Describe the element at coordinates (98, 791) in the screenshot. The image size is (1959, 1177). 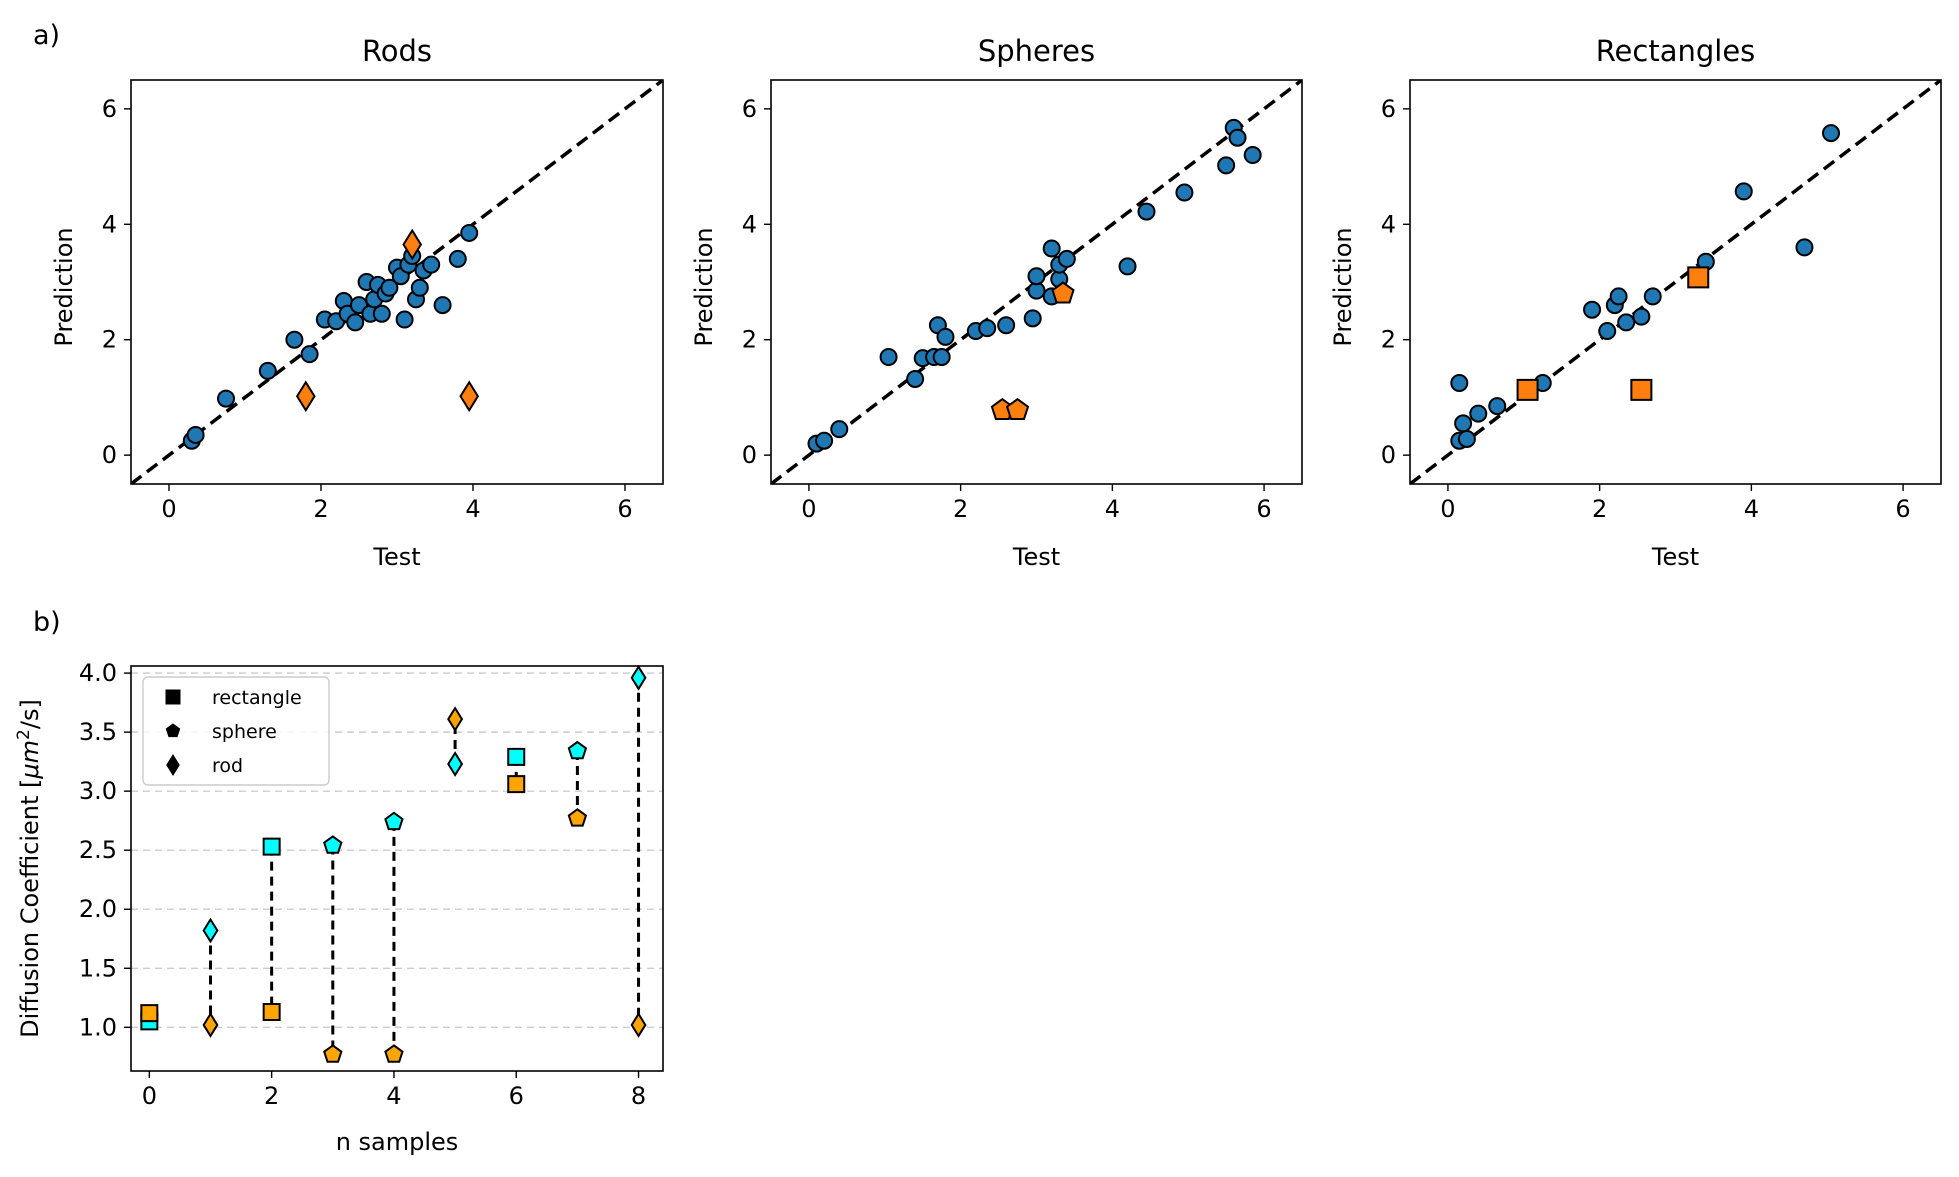
I see `y-tick-label: 3.0` at that location.